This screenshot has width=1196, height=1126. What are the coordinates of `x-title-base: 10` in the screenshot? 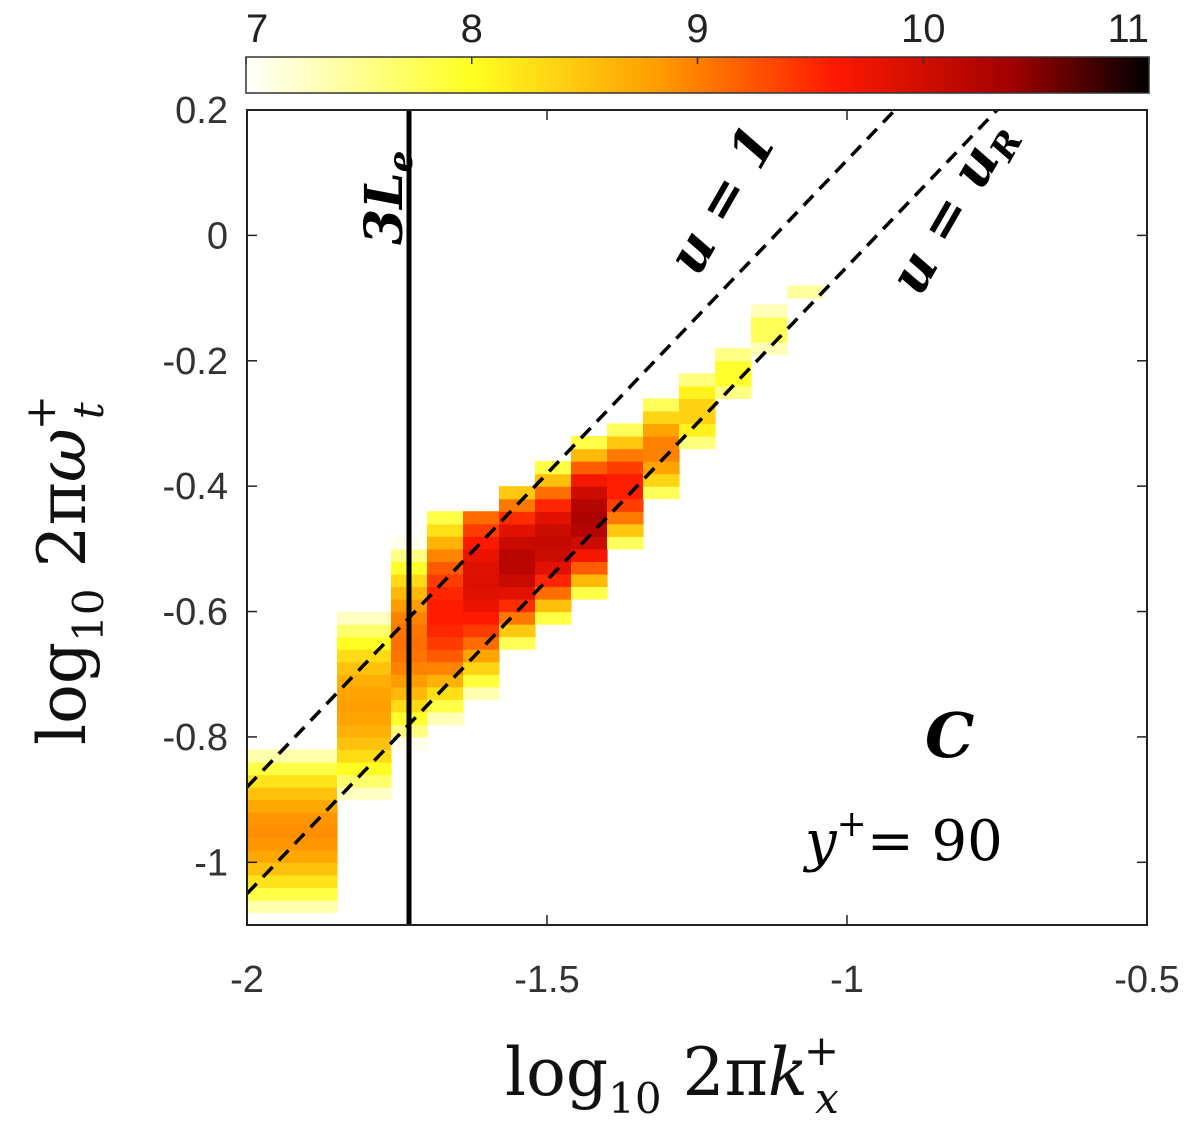 It's located at (634, 1098).